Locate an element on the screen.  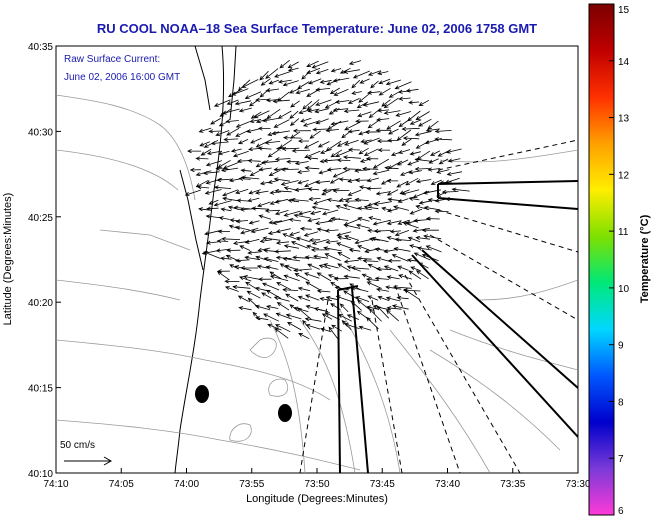
colorbar-tick-label: 14 is located at coordinates (624, 62).